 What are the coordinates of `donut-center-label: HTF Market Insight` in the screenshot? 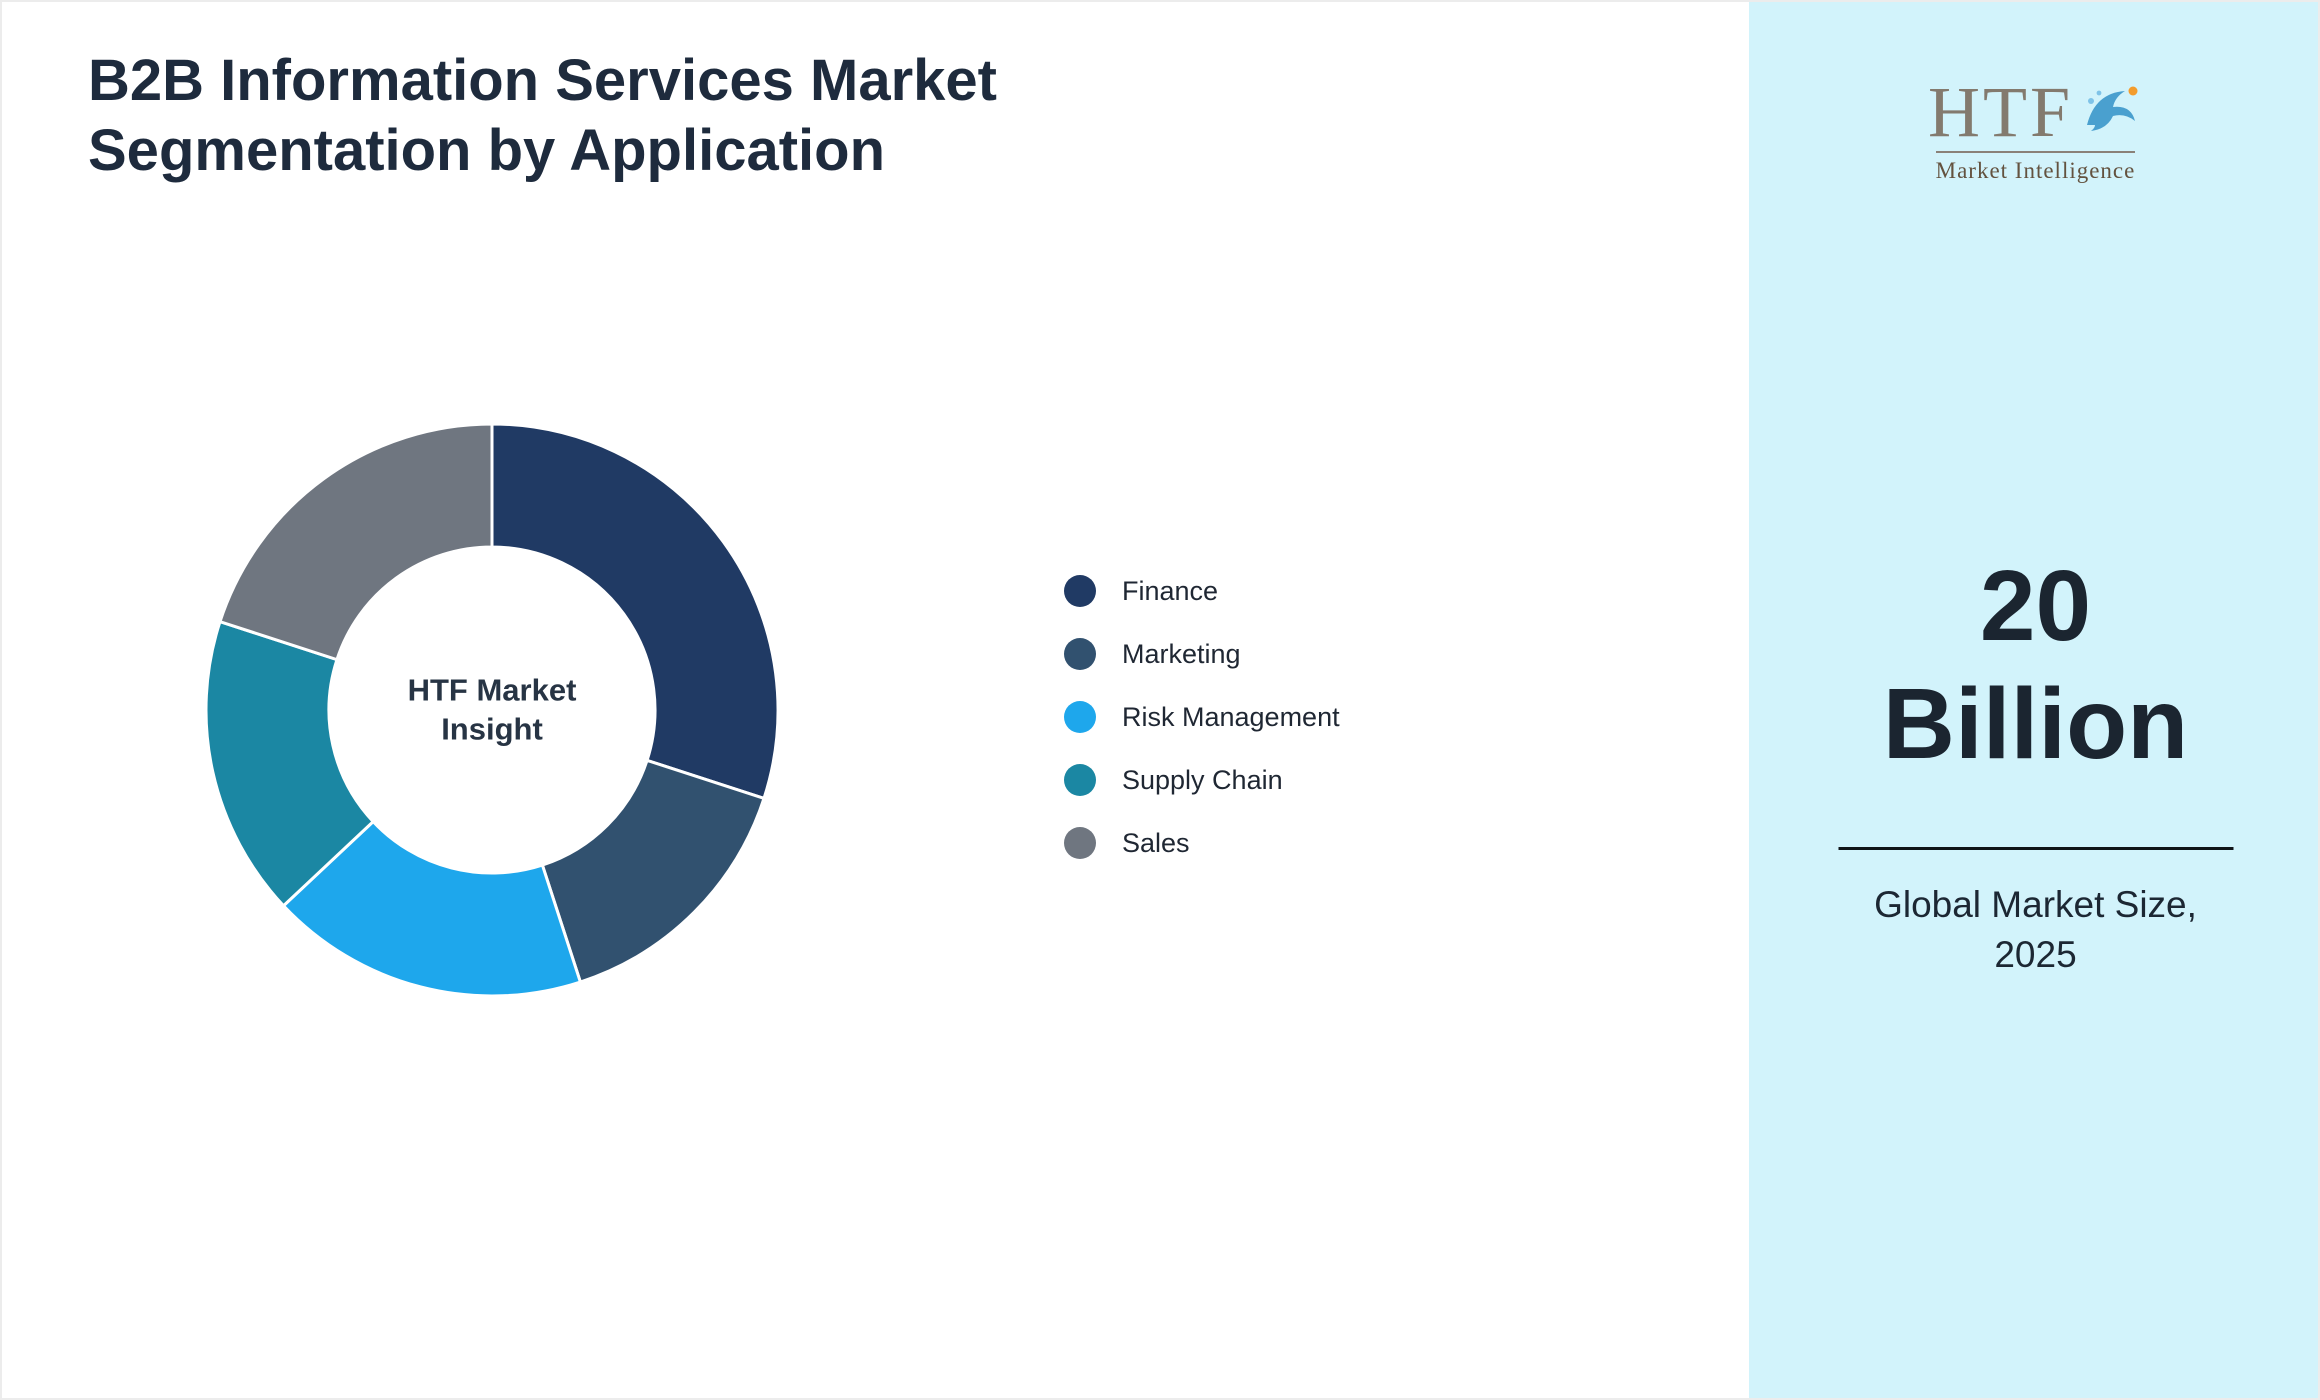 It's located at (492, 709).